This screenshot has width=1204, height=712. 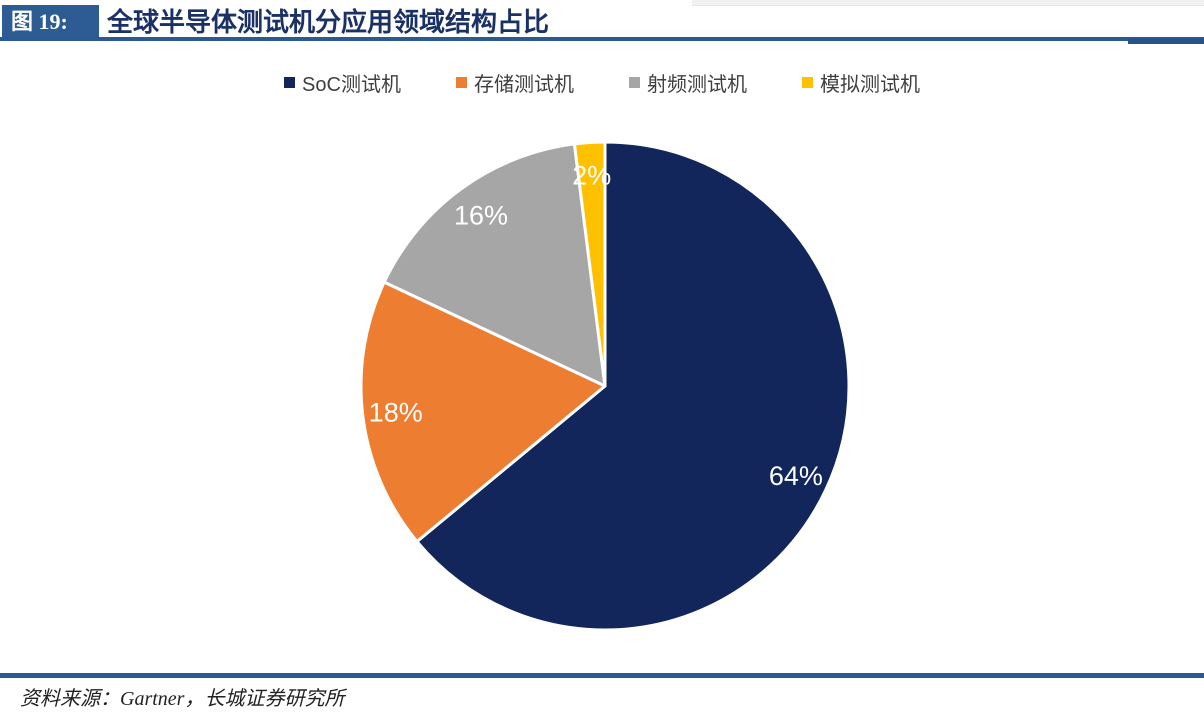 I want to click on legend-label: 存储测试机, so click(x=523, y=84).